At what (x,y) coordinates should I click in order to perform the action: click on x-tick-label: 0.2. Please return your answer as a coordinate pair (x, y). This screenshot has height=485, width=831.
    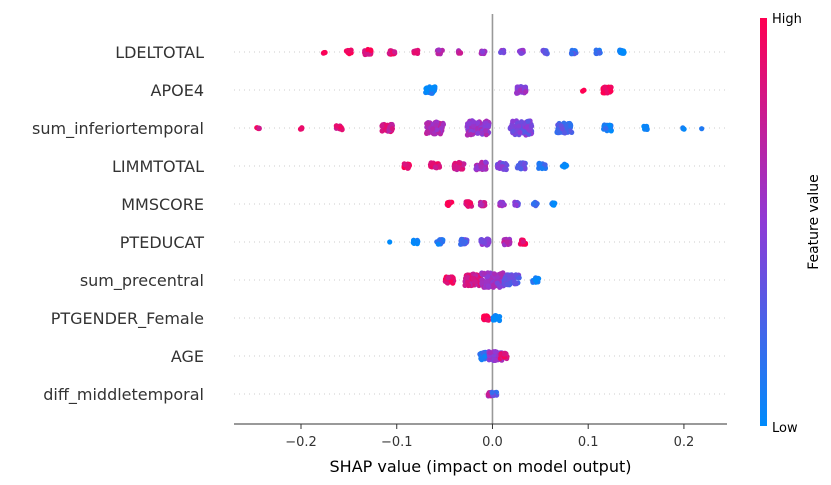
    Looking at the image, I should click on (684, 442).